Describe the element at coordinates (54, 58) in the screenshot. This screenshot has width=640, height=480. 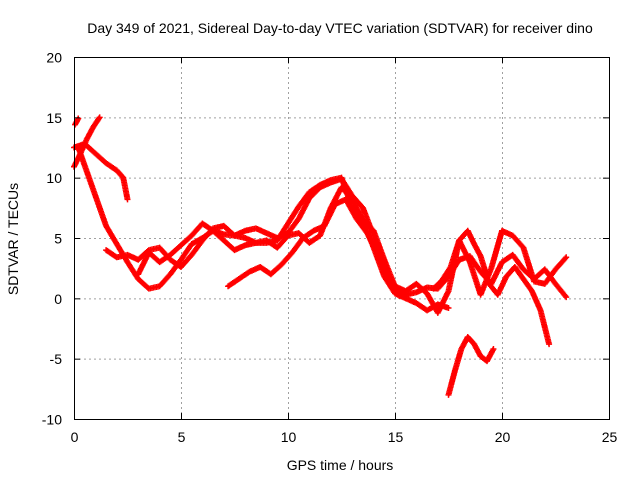
I see `y-tick-label: 20` at that location.